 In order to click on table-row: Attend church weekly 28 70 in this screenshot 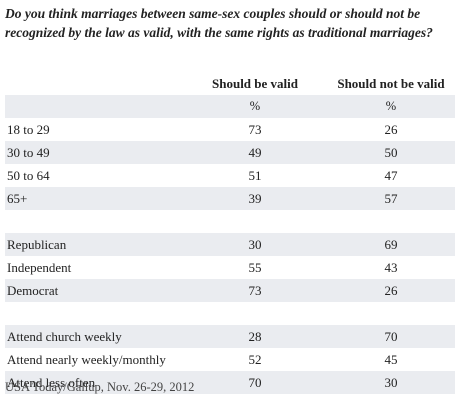, I will do `click(230, 336)`.